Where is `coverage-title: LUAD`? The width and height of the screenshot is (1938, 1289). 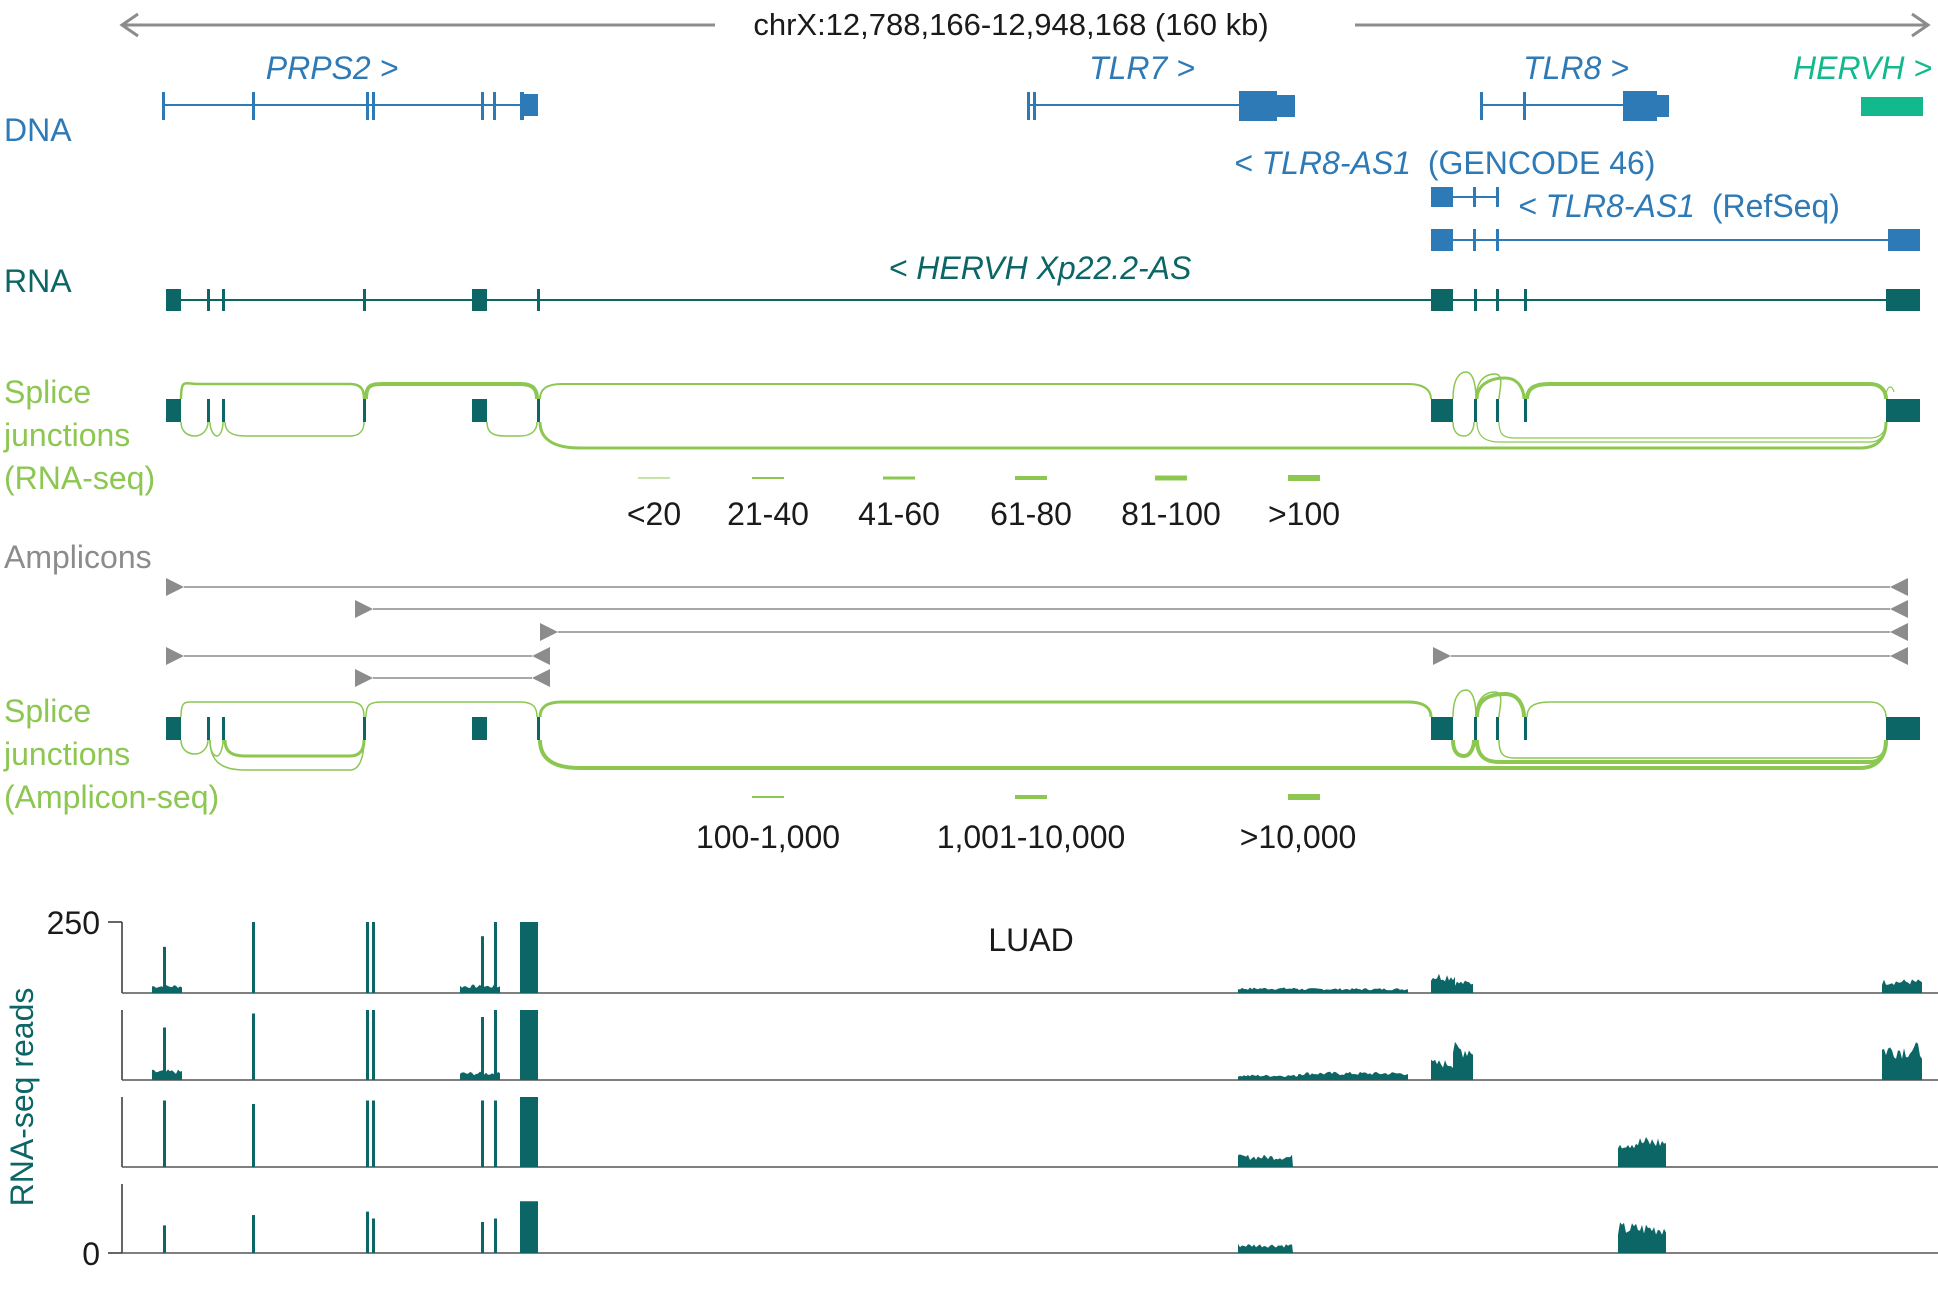
coverage-title: LUAD is located at coordinates (1030, 940).